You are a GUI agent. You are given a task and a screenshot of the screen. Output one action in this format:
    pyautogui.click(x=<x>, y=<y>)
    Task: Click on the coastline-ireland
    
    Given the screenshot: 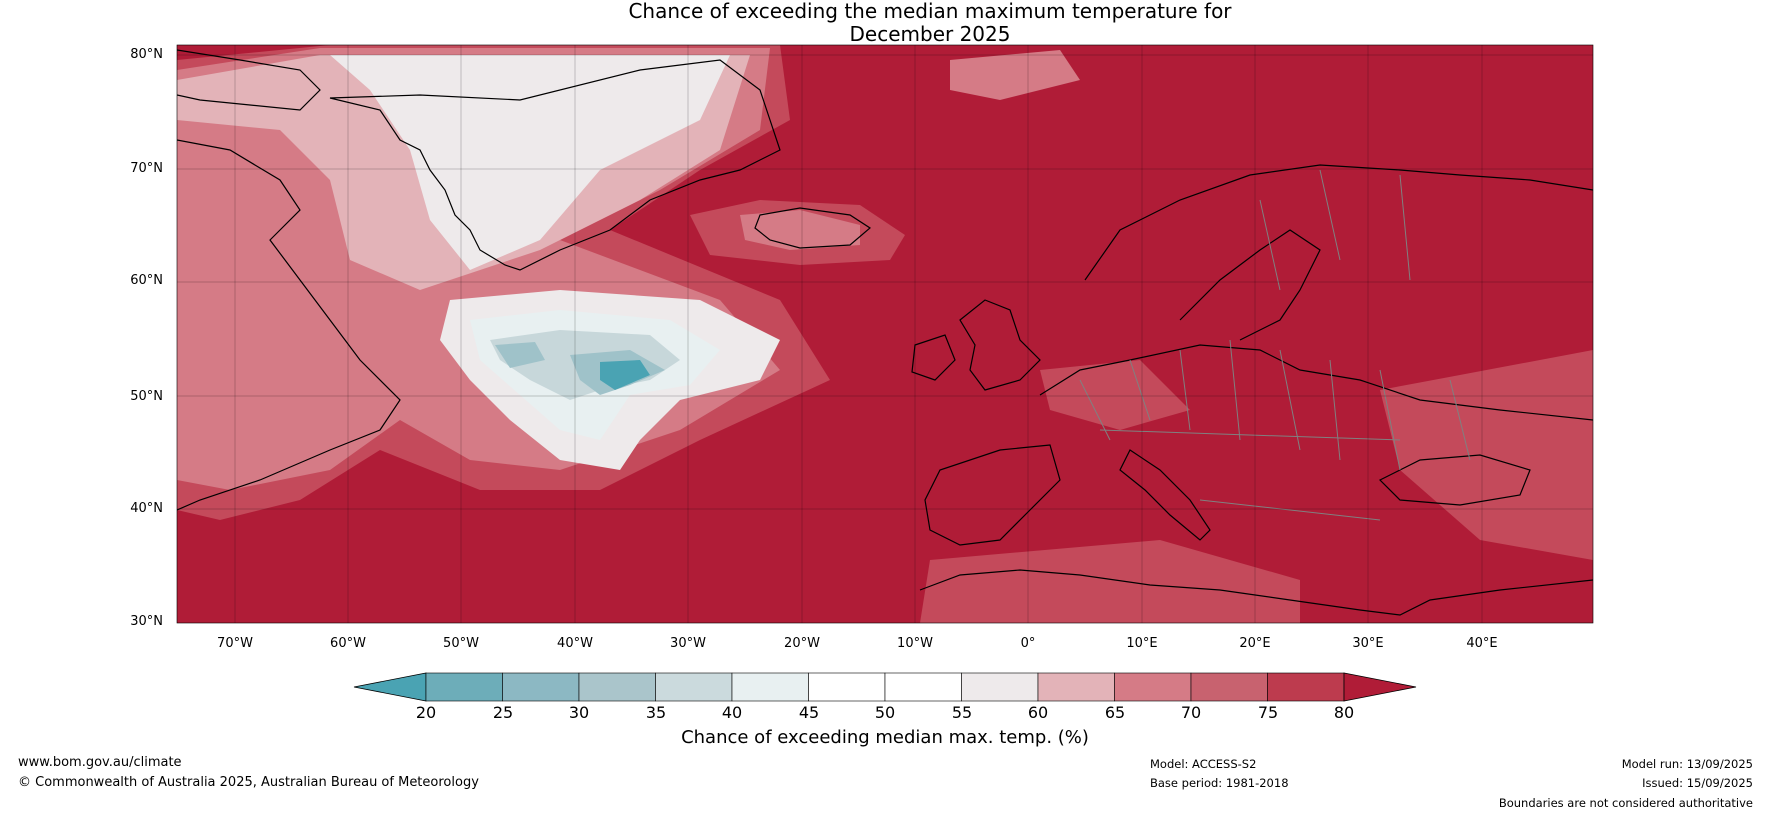 What is the action you would take?
    pyautogui.click(x=933, y=357)
    